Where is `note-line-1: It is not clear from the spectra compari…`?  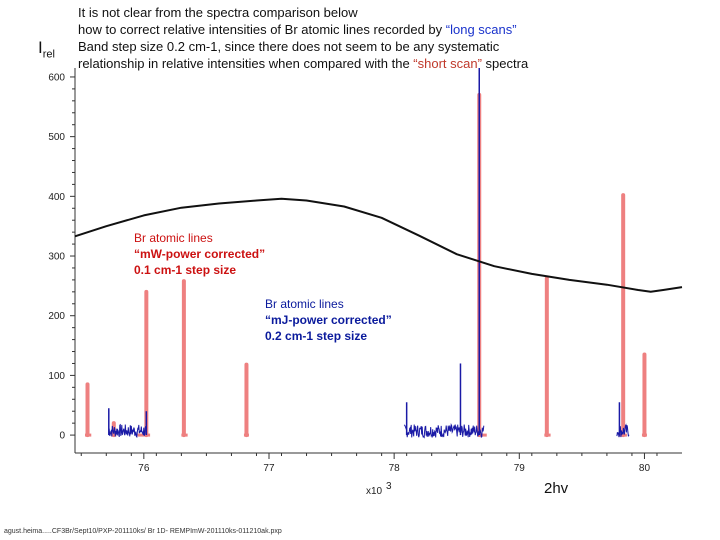
note-line-1: It is not clear from the spectra compari… is located at coordinates (218, 12).